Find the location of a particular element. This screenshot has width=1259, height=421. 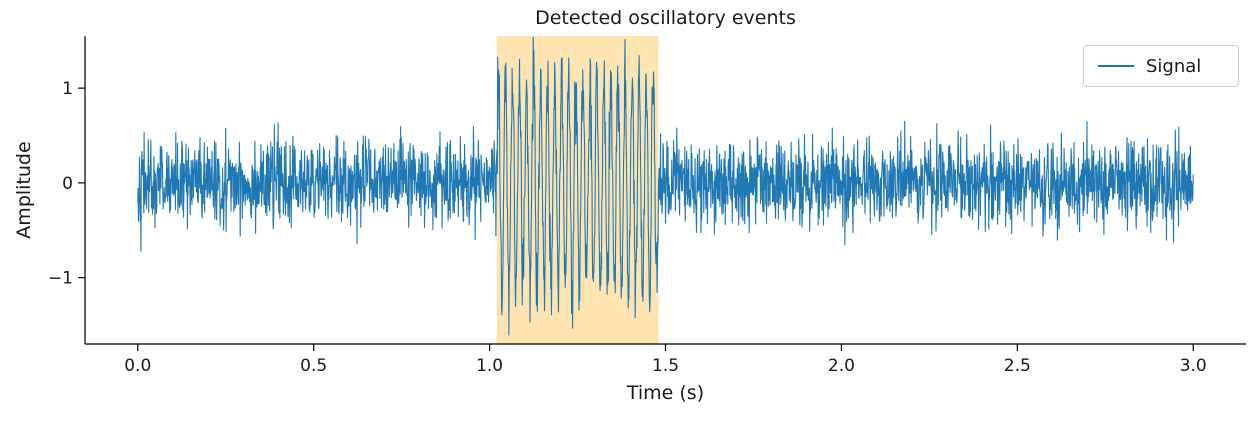

x-tick-label: 2.5 is located at coordinates (1017, 366).